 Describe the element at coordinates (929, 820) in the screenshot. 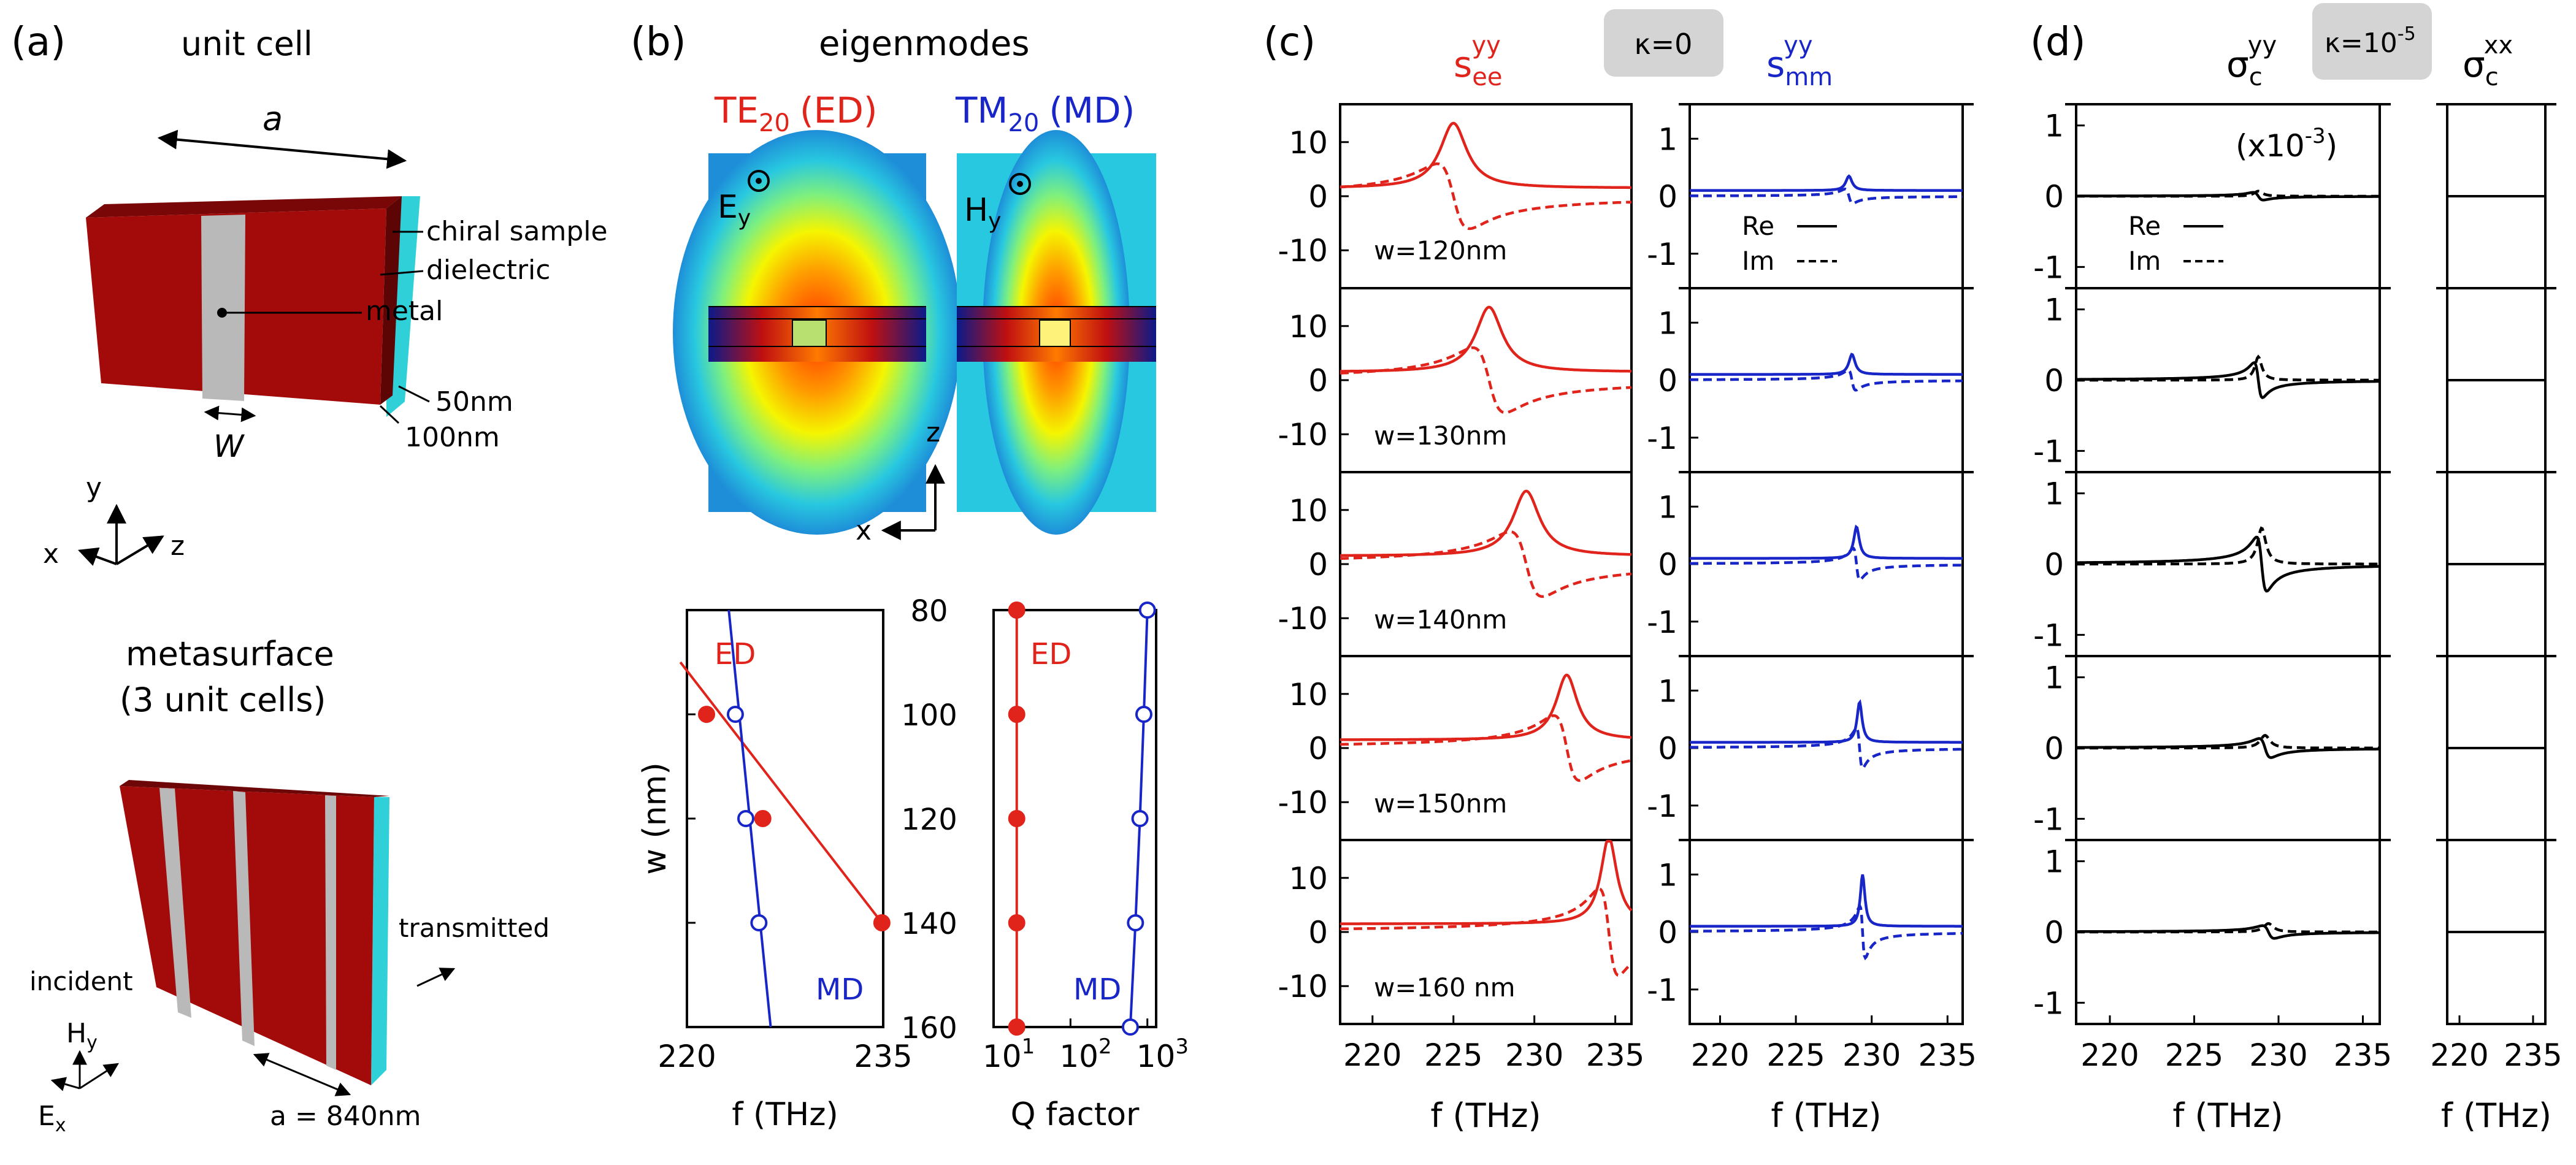

I see `dispersion-y-tick: 120` at that location.